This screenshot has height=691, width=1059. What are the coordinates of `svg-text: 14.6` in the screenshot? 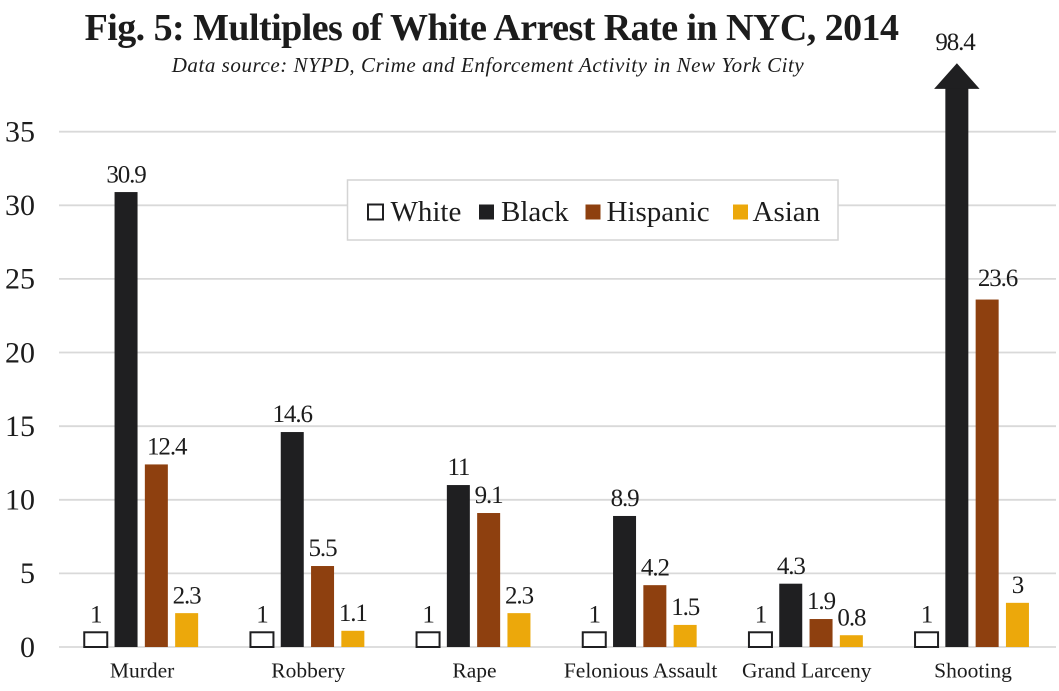 It's located at (293, 414).